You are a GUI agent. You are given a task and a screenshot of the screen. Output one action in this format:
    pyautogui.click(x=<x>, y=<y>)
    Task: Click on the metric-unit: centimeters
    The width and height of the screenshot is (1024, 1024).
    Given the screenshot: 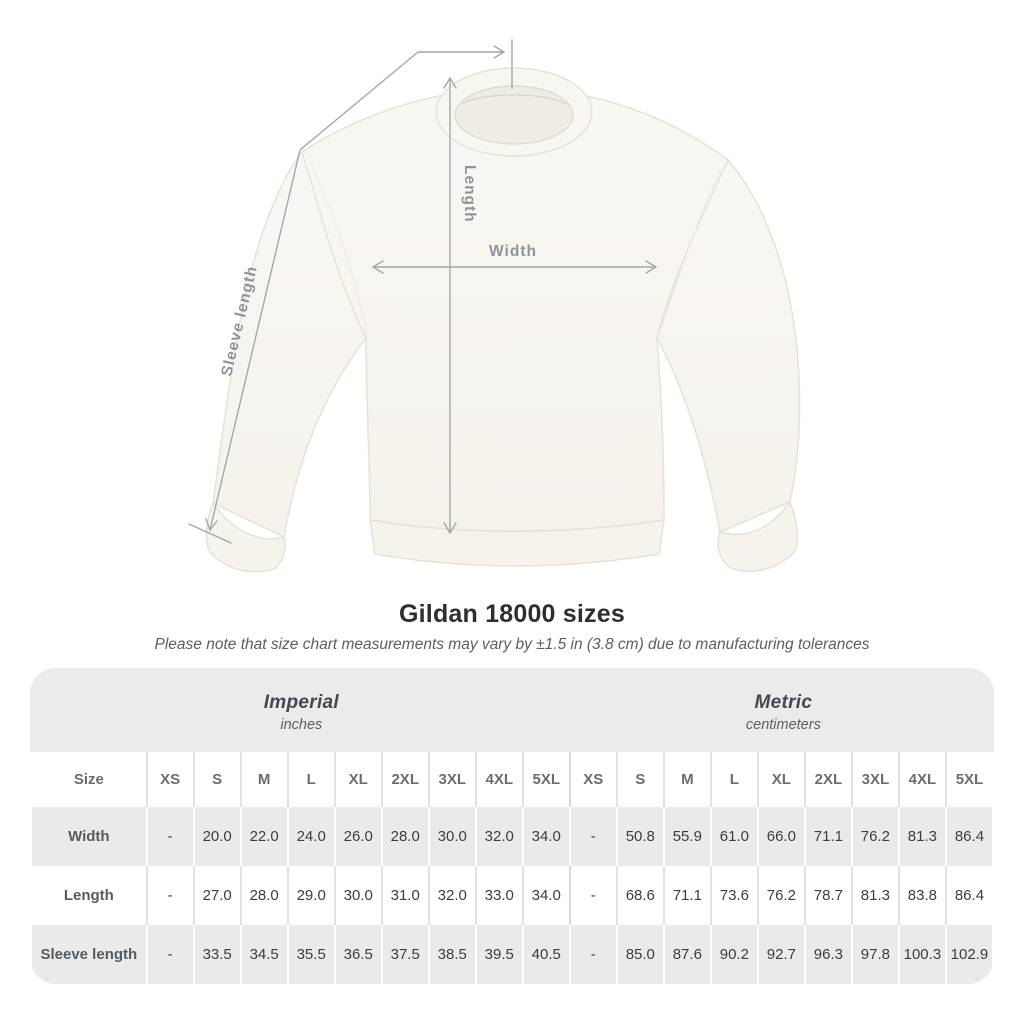 What is the action you would take?
    pyautogui.click(x=783, y=724)
    